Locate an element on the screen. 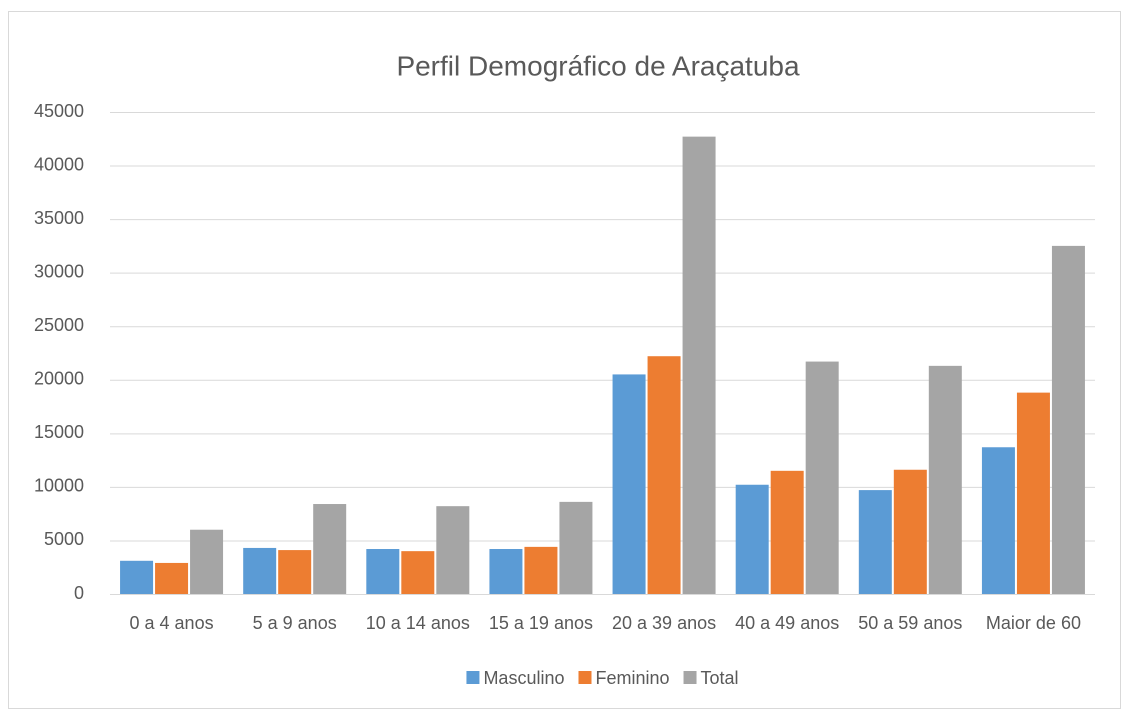 The height and width of the screenshot is (709, 1131). x-tick-label: 20 a 39 anos is located at coordinates (664, 623).